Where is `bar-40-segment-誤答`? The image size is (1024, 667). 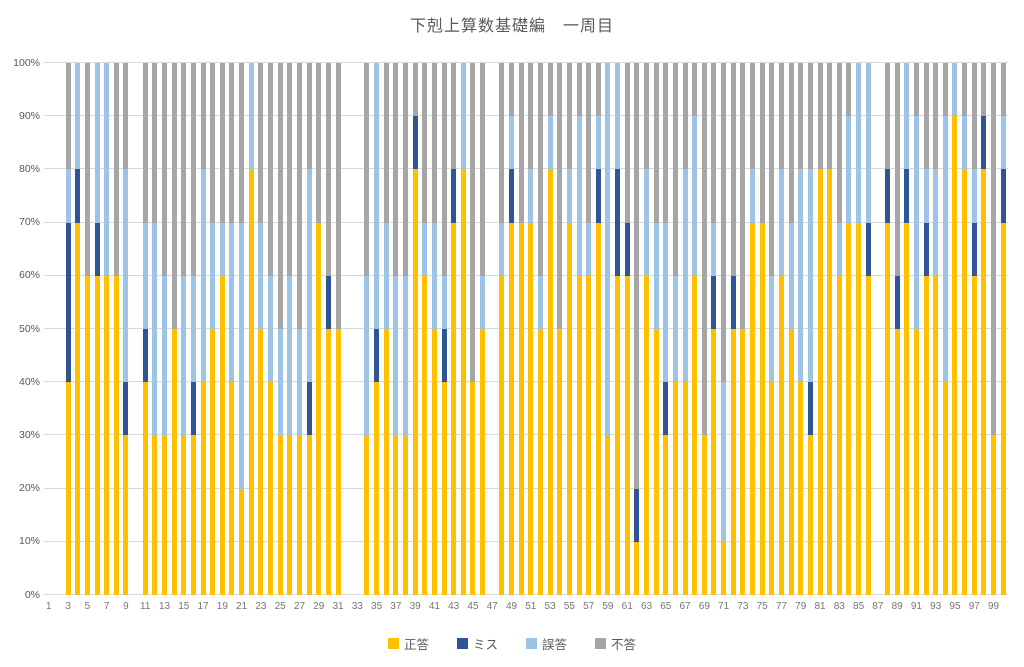
bar-40-segment-誤答 is located at coordinates (425, 249).